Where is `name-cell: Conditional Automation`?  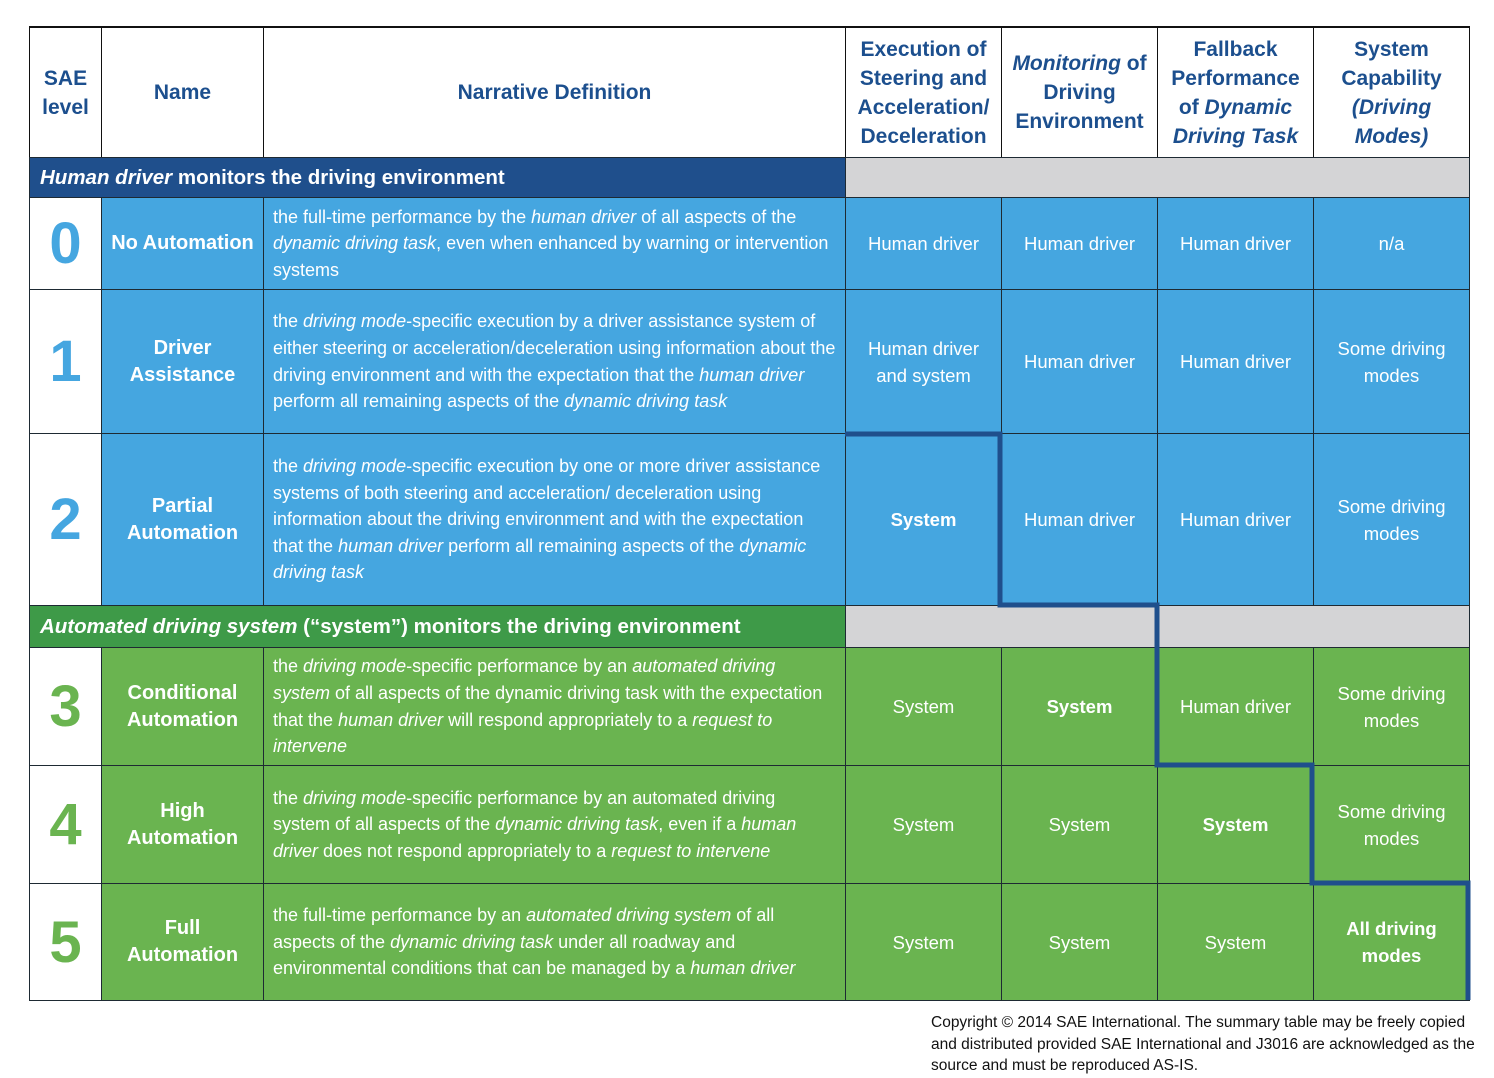 name-cell: Conditional Automation is located at coordinates (182, 706).